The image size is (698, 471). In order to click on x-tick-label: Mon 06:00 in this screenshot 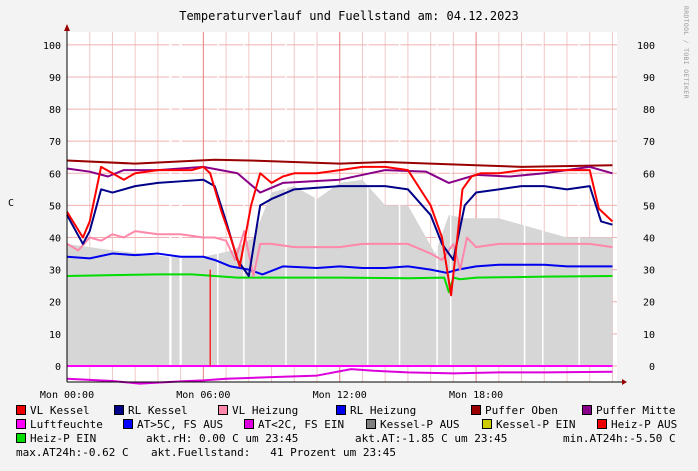, I will do `click(203, 395)`.